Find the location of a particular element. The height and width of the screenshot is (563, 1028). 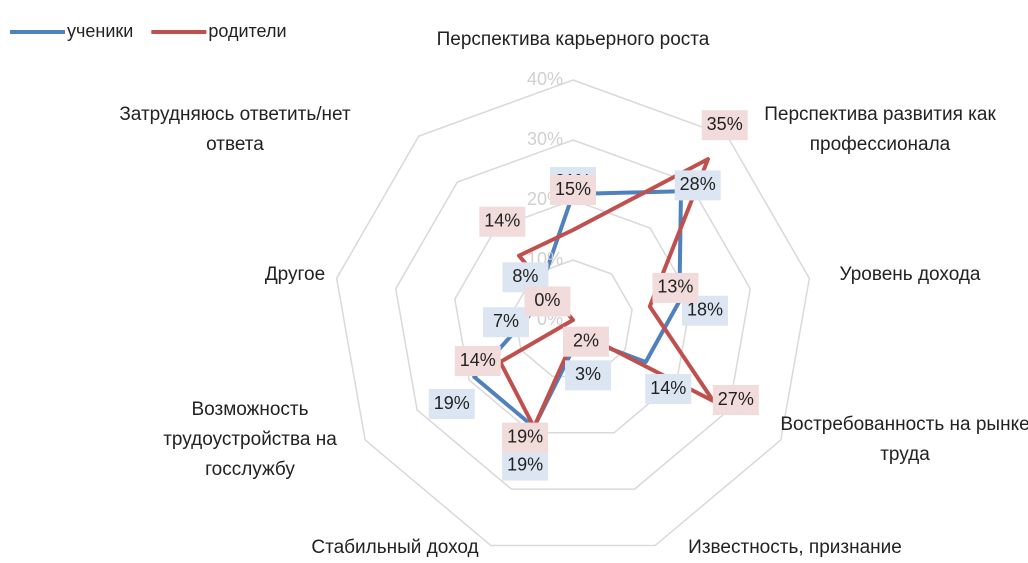

axis-tick-label: 30% is located at coordinates (545, 139).